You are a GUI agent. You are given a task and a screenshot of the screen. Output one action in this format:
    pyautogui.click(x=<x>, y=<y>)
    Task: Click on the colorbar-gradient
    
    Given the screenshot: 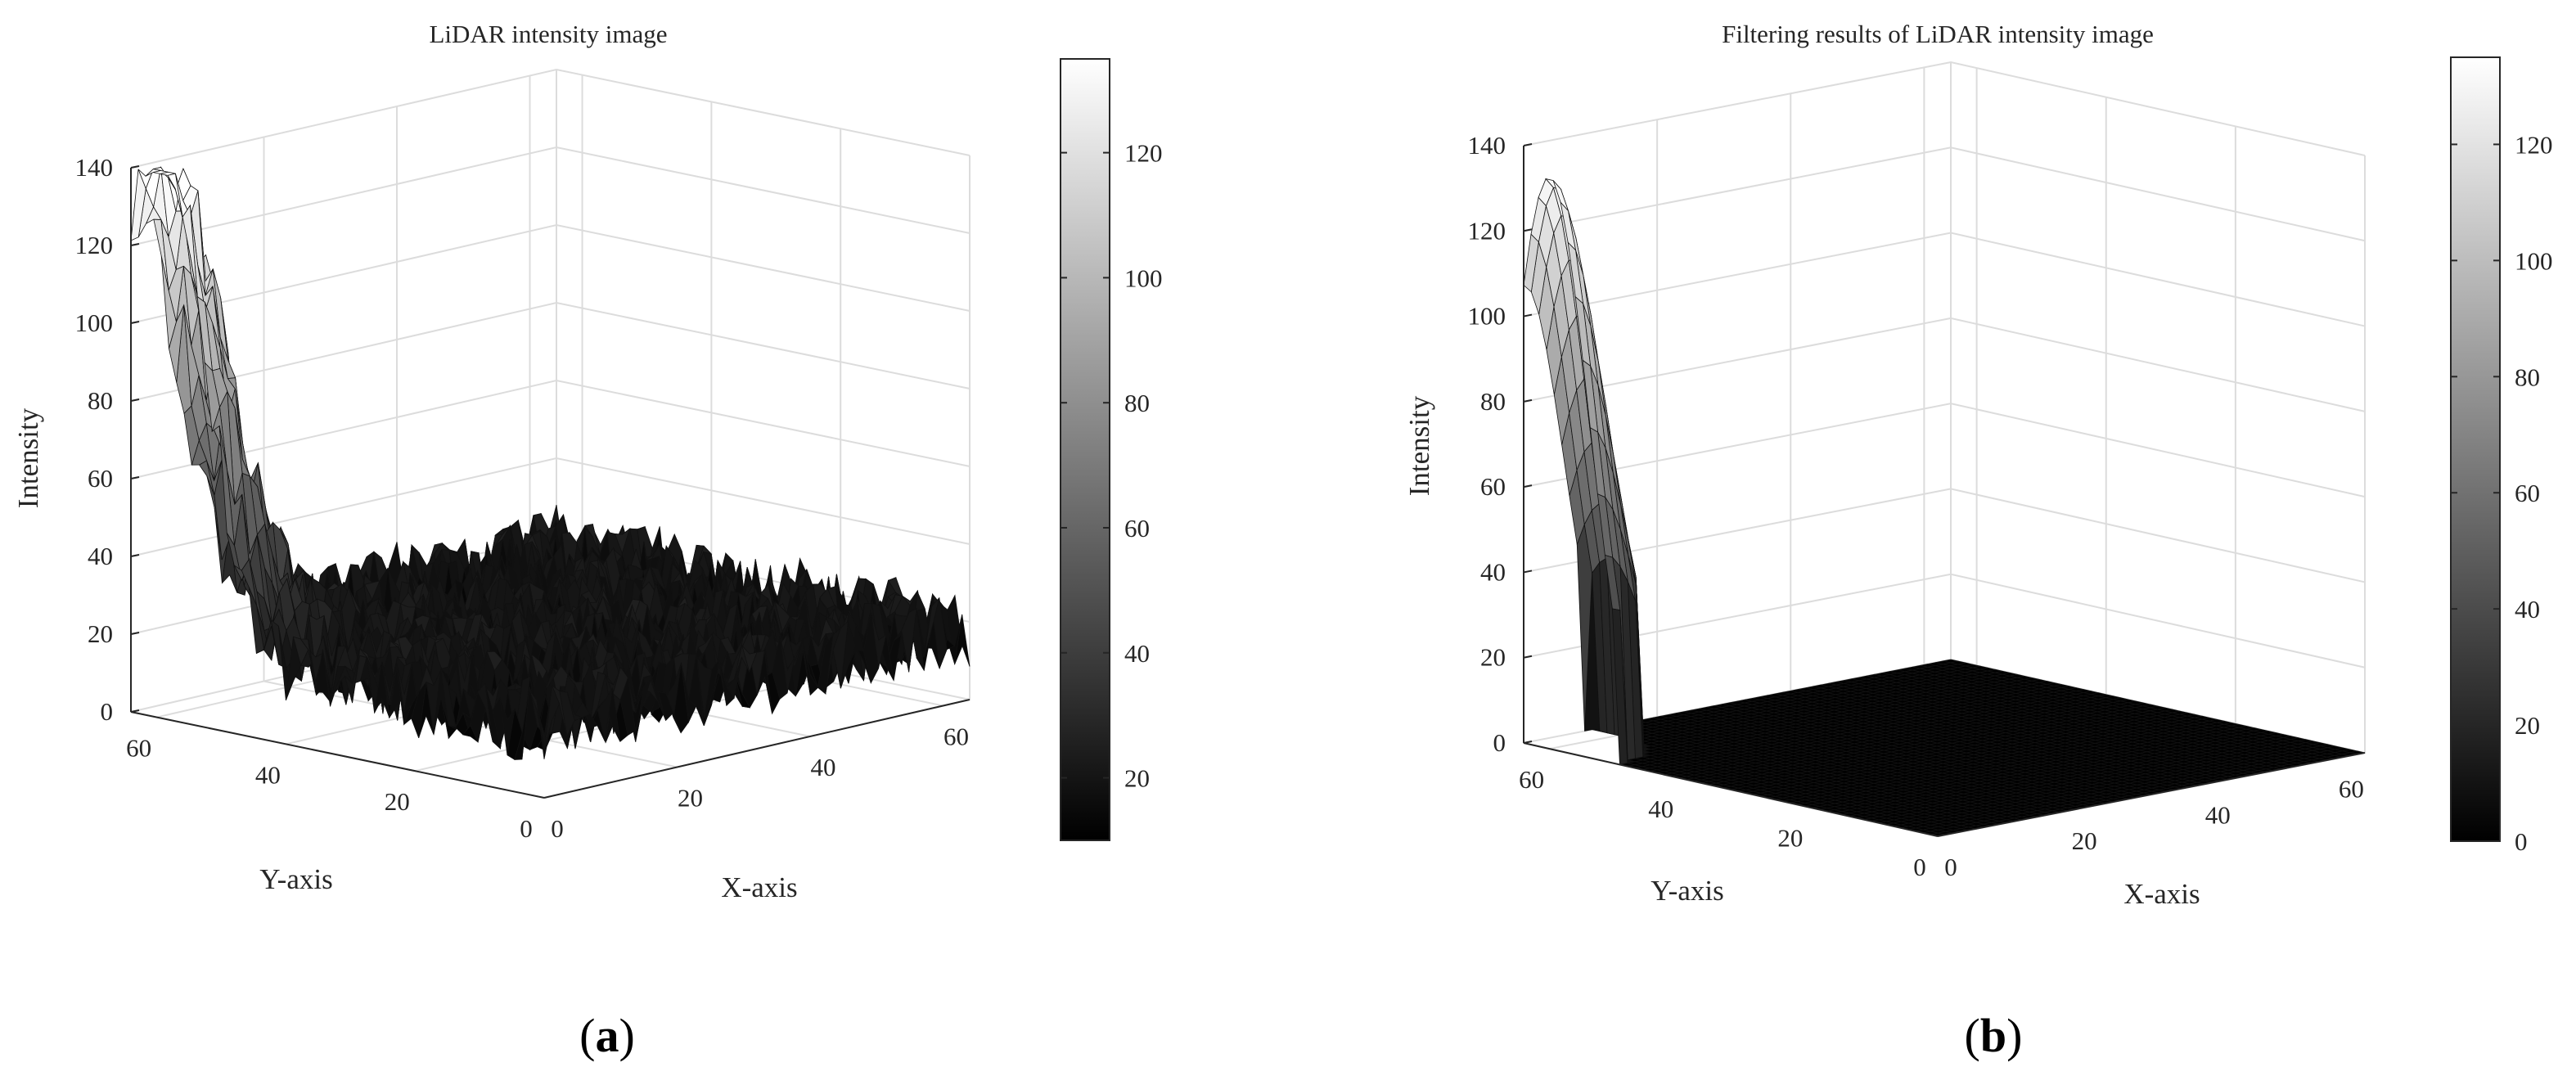 What is the action you would take?
    pyautogui.click(x=1085, y=449)
    